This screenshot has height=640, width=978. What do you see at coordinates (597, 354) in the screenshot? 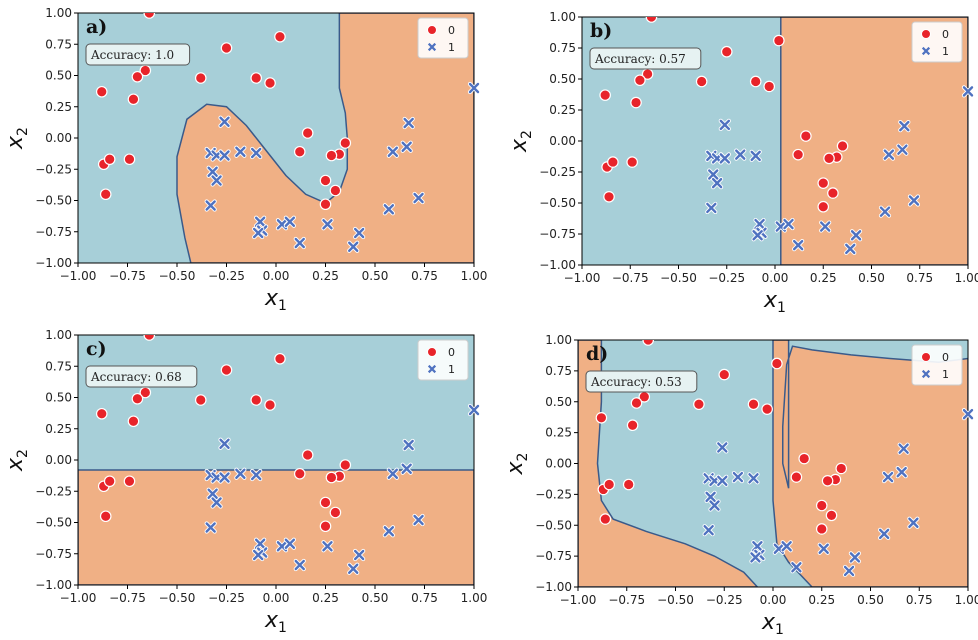
I see `panel-label: d)` at bounding box center [597, 354].